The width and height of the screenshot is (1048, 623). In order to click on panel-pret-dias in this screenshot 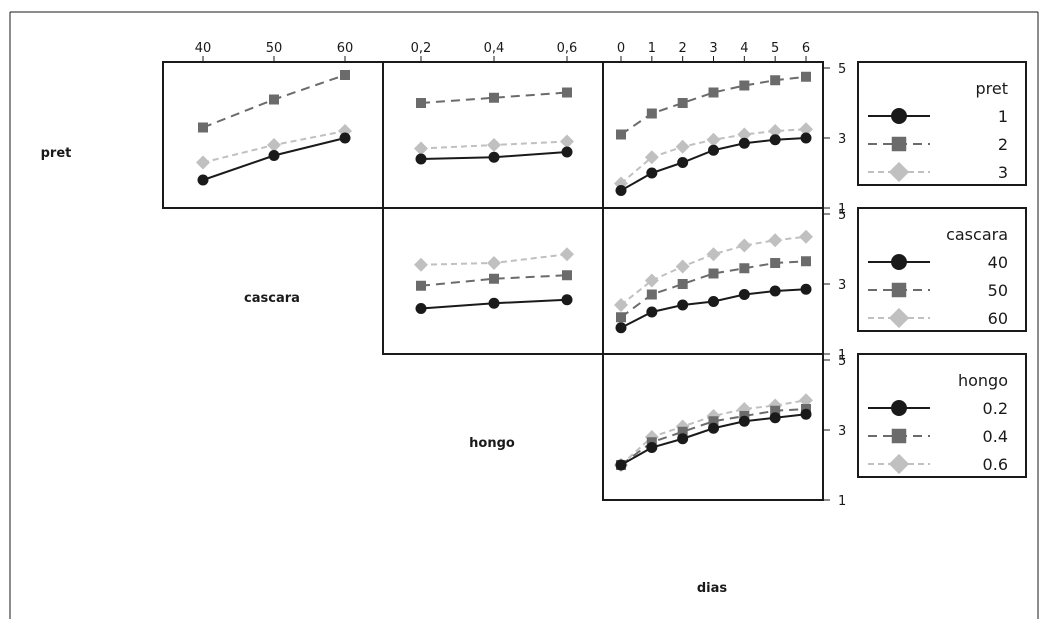, I will do `click(713, 135)`.